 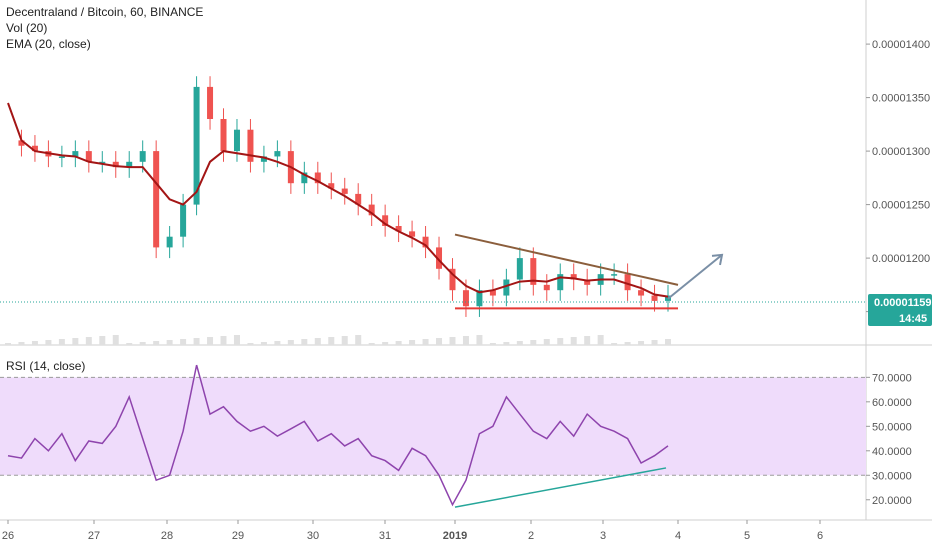 I want to click on x-tick-label: 5, so click(x=747, y=536).